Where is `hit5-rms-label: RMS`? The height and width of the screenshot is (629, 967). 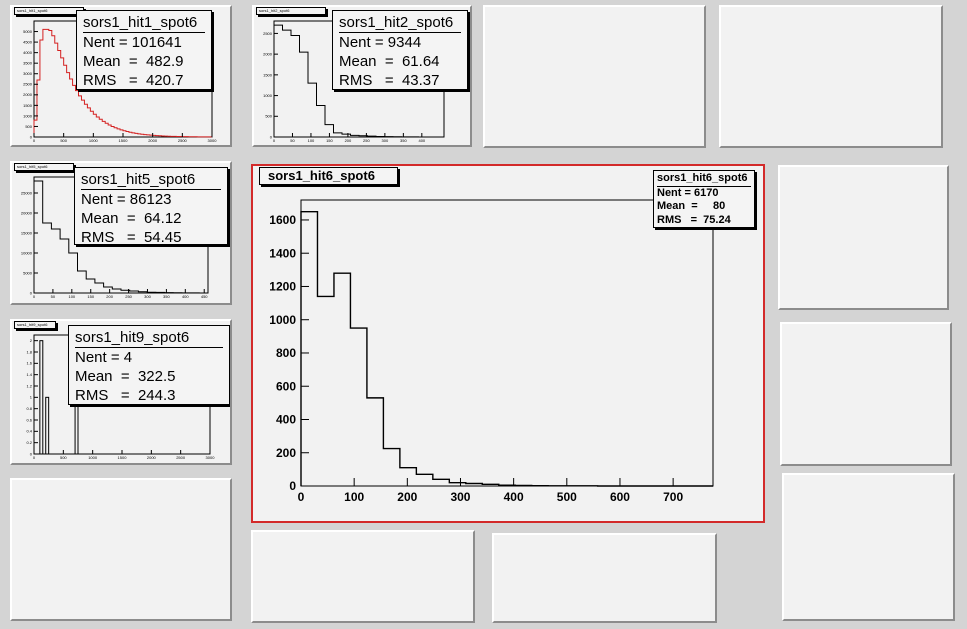 hit5-rms-label: RMS is located at coordinates (98, 237).